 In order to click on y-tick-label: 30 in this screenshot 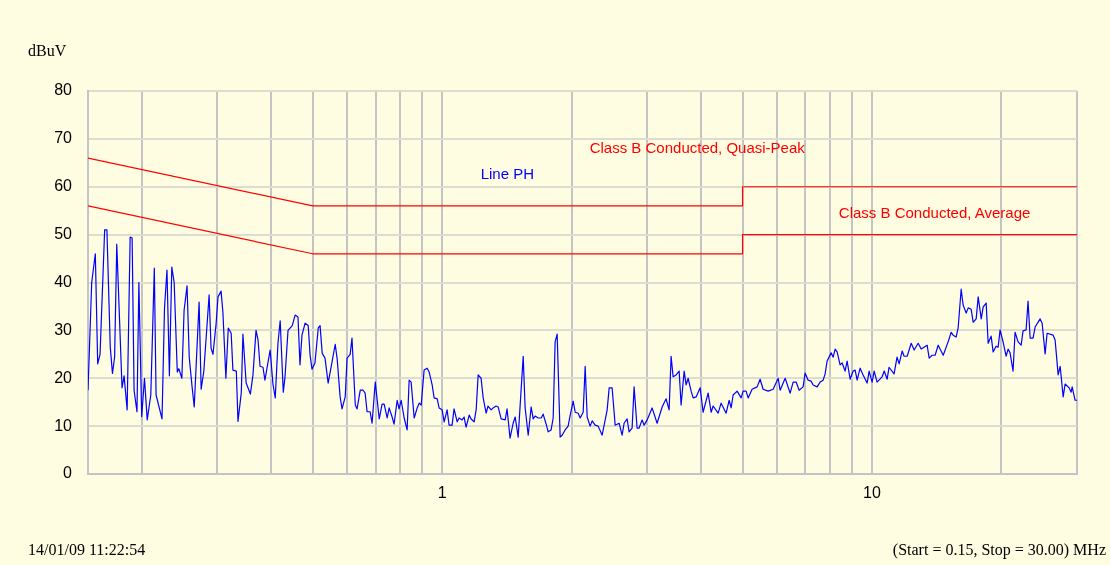, I will do `click(63, 329)`.